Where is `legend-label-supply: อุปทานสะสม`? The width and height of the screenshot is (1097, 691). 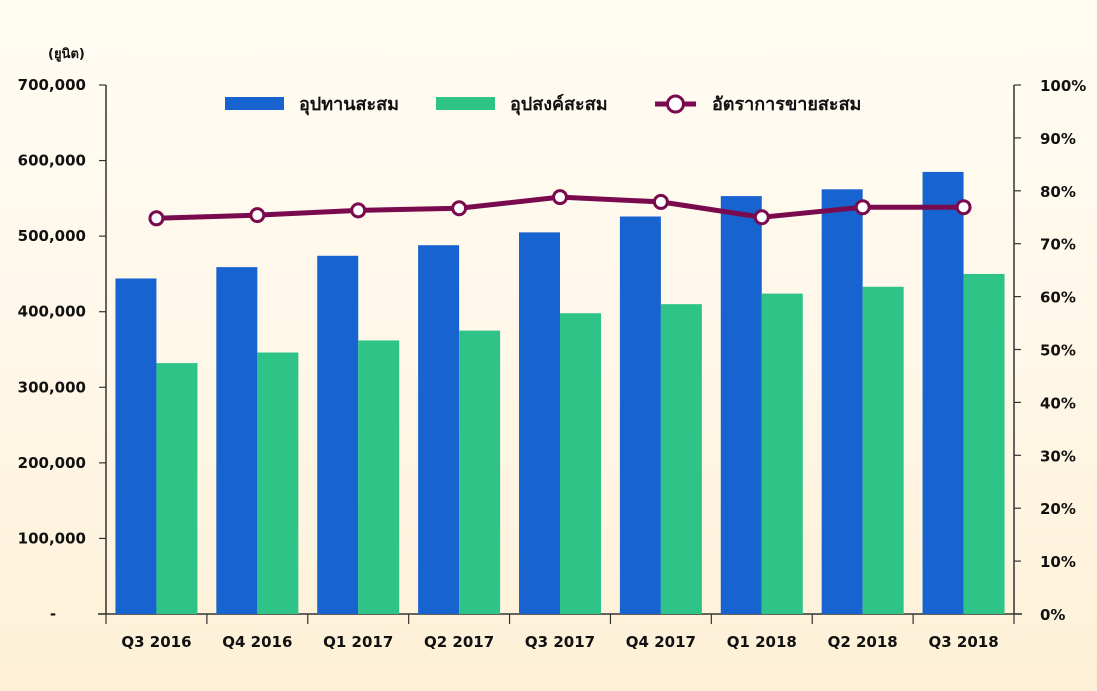
legend-label-supply: อุปทานสะสม is located at coordinates (349, 105).